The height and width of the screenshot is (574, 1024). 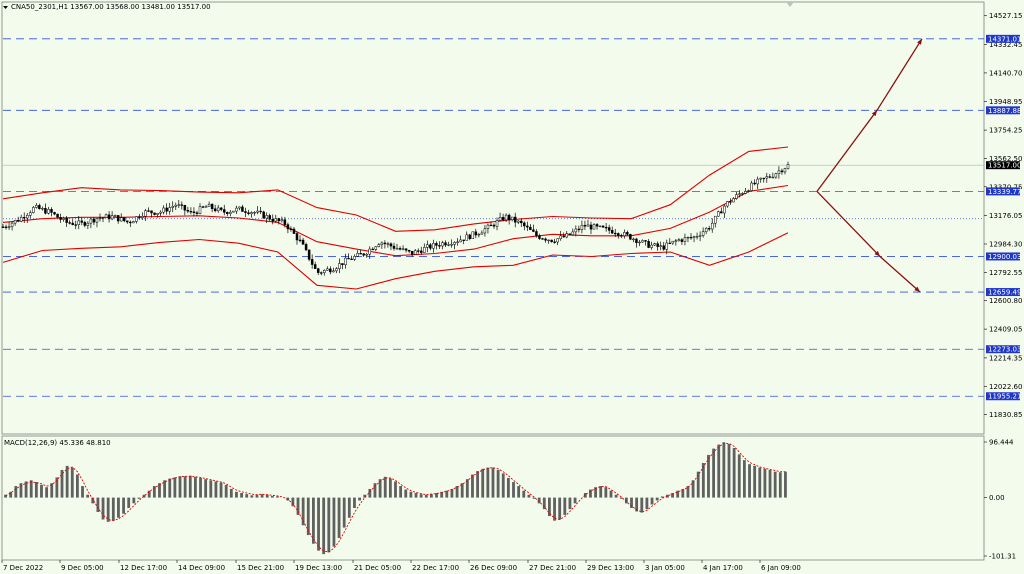 I want to click on time-tick-label: 26 Dec 09:00, so click(x=493, y=568).